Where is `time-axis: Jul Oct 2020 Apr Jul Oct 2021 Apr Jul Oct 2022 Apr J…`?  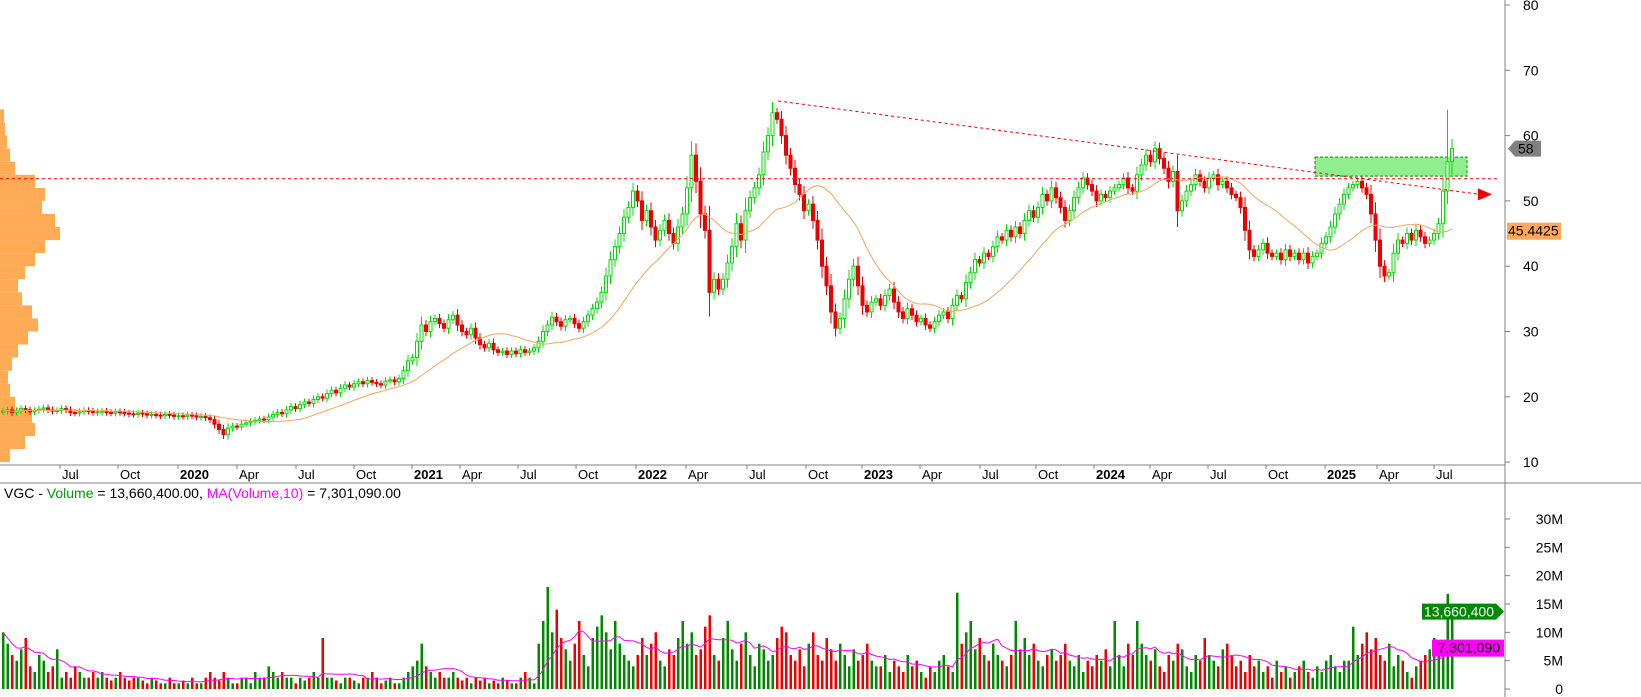
time-axis: Jul Oct 2020 Apr Jul Oct 2021 Apr Jul Oct 2022 Apr J… is located at coordinates (756, 473).